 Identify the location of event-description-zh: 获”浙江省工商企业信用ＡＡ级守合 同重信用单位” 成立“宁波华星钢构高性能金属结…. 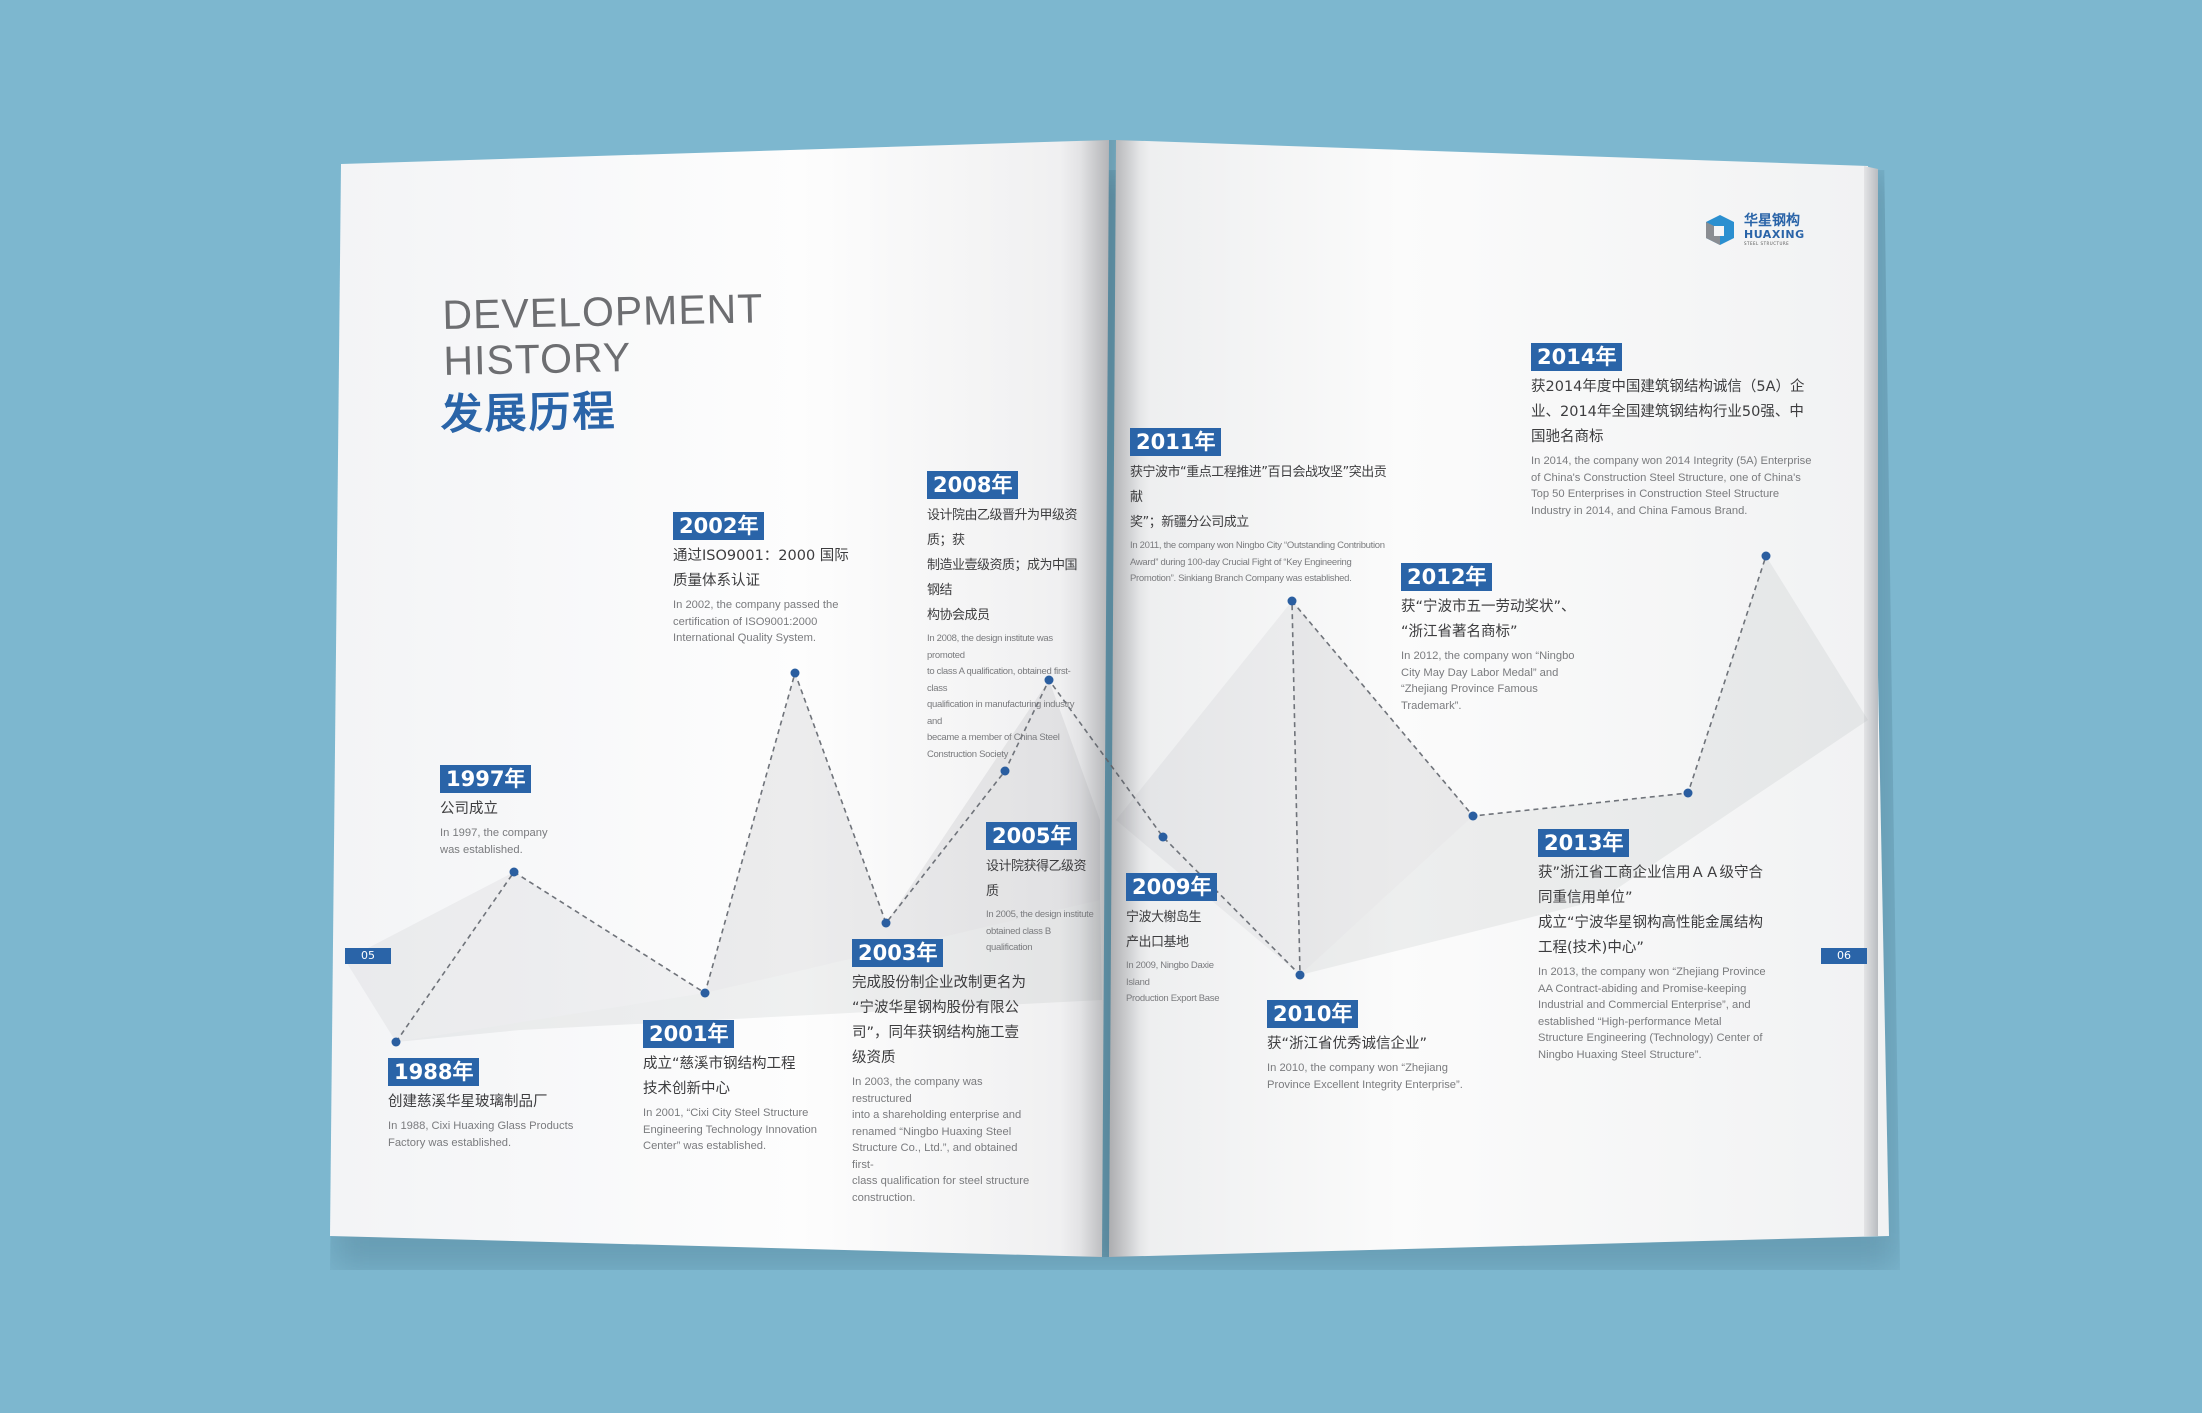
(1651, 910).